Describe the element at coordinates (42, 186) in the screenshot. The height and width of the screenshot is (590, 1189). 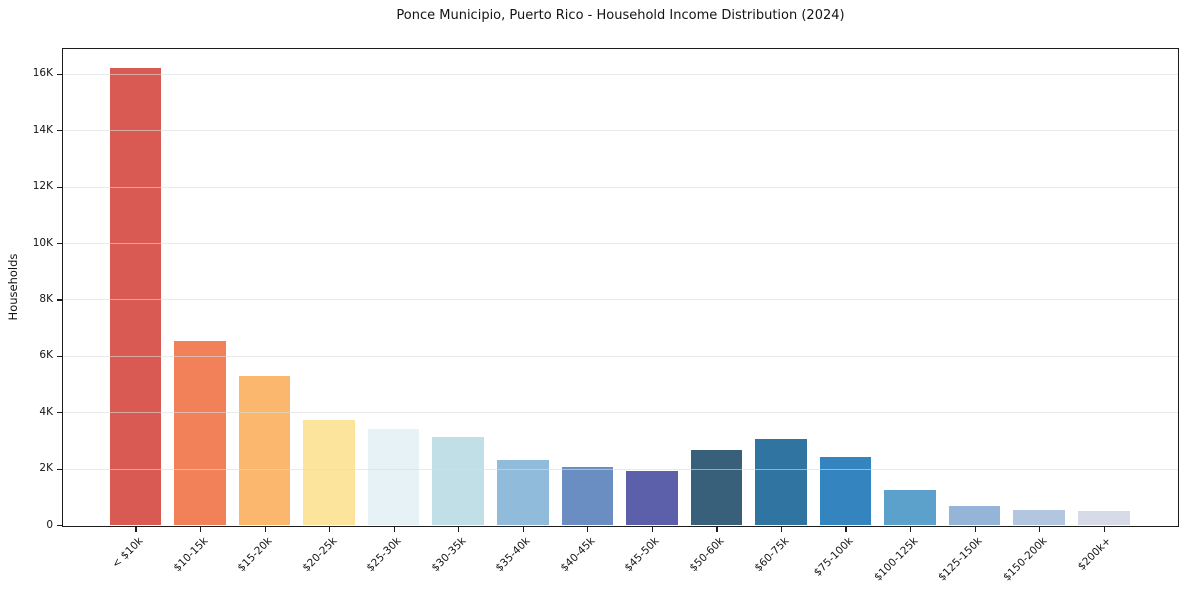
I see `y-tick-label: 12K` at that location.